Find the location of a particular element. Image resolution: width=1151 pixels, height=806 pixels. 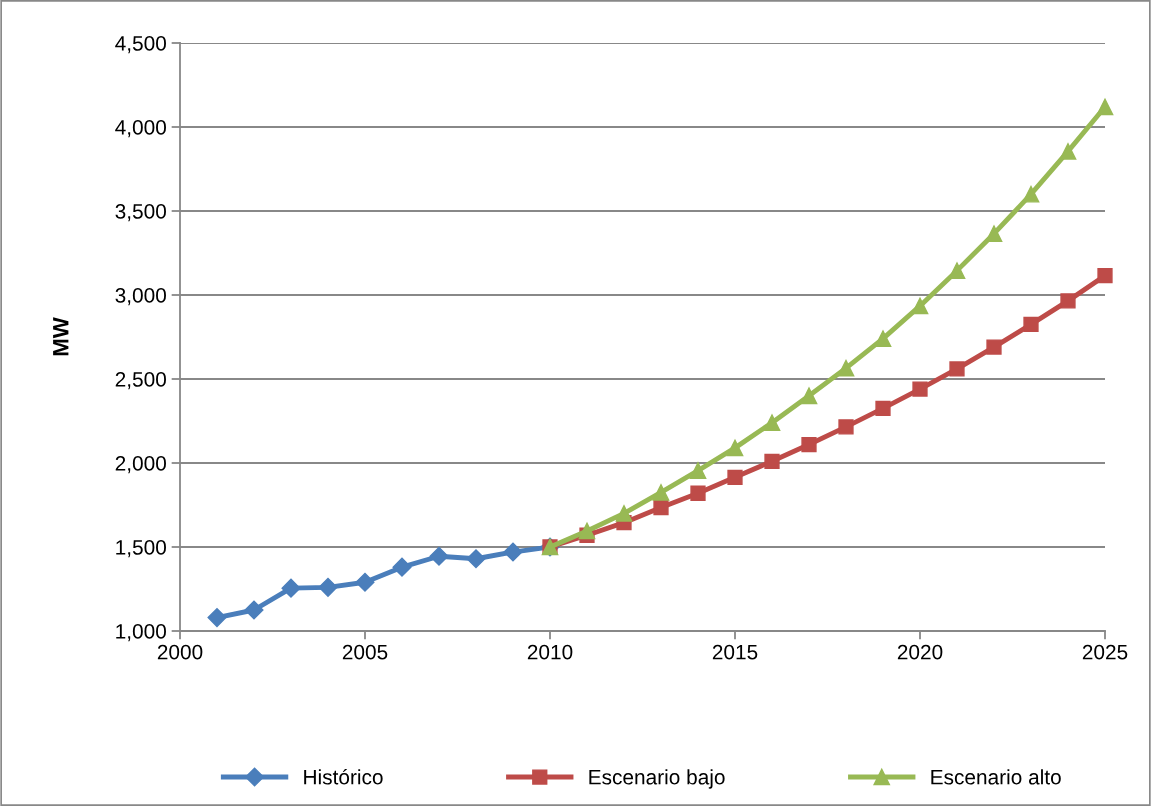

y-tick-label: 2,500 is located at coordinates (140, 381).